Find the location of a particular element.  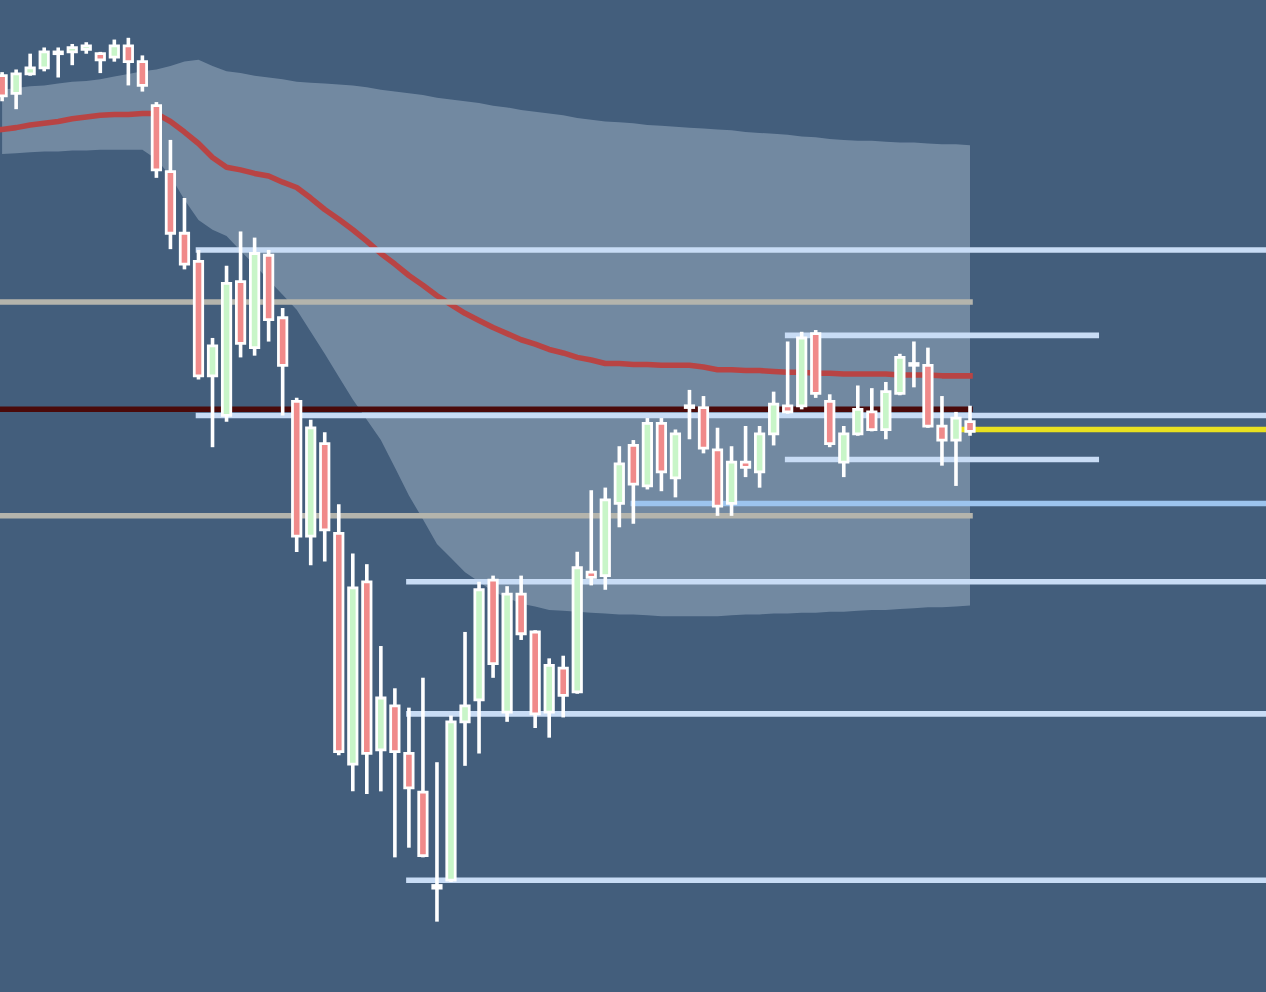

candlestick is located at coordinates (437, 842).